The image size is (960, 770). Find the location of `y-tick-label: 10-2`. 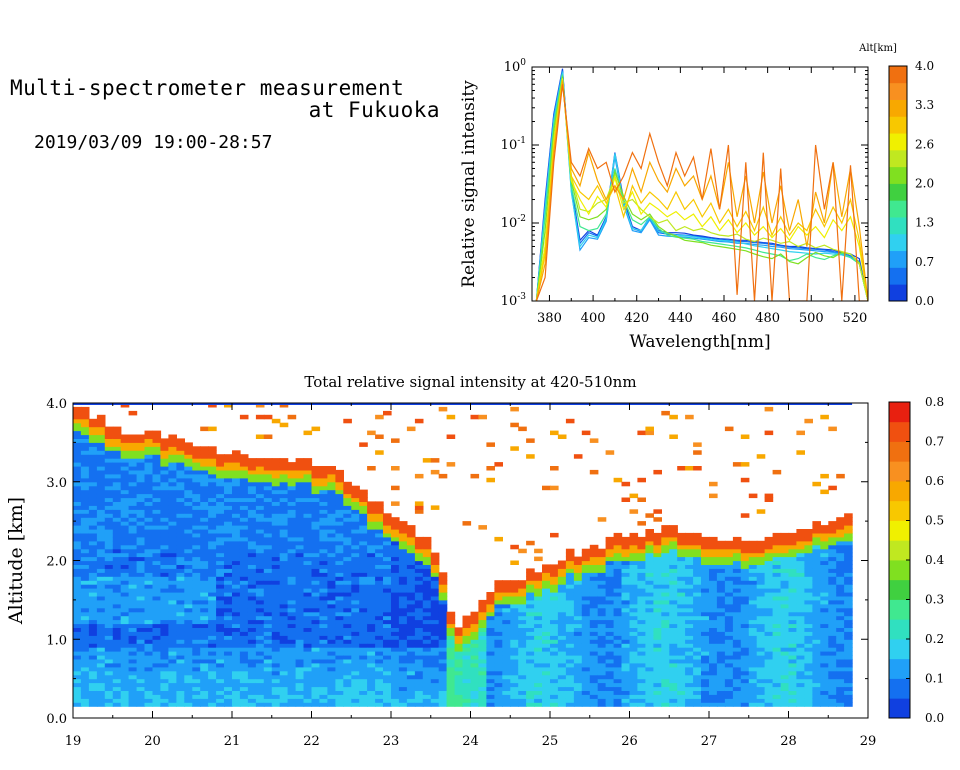

y-tick-label: 10-2 is located at coordinates (513, 222).